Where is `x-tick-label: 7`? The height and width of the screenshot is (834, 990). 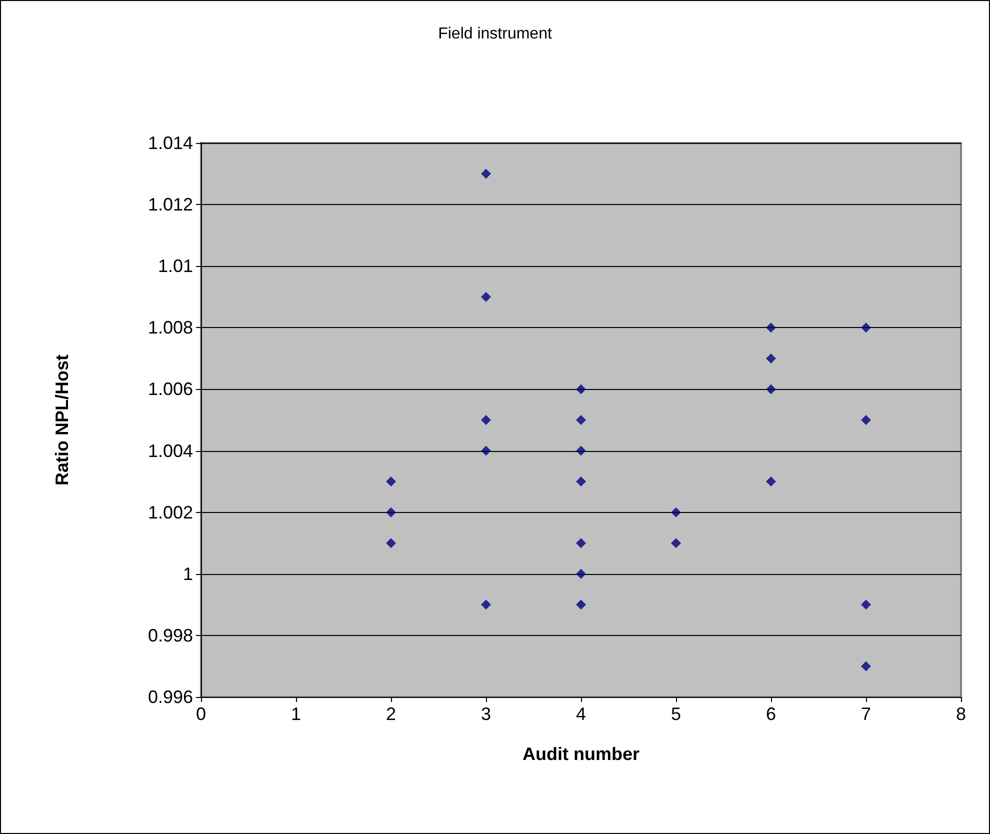 x-tick-label: 7 is located at coordinates (866, 714).